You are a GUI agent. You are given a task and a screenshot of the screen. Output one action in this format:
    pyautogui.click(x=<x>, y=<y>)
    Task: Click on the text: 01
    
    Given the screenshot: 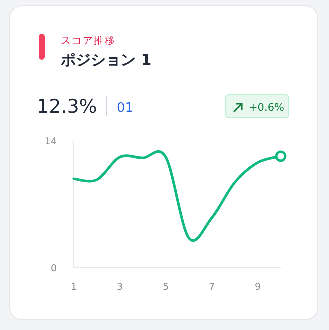 What is the action you would take?
    pyautogui.click(x=125, y=108)
    